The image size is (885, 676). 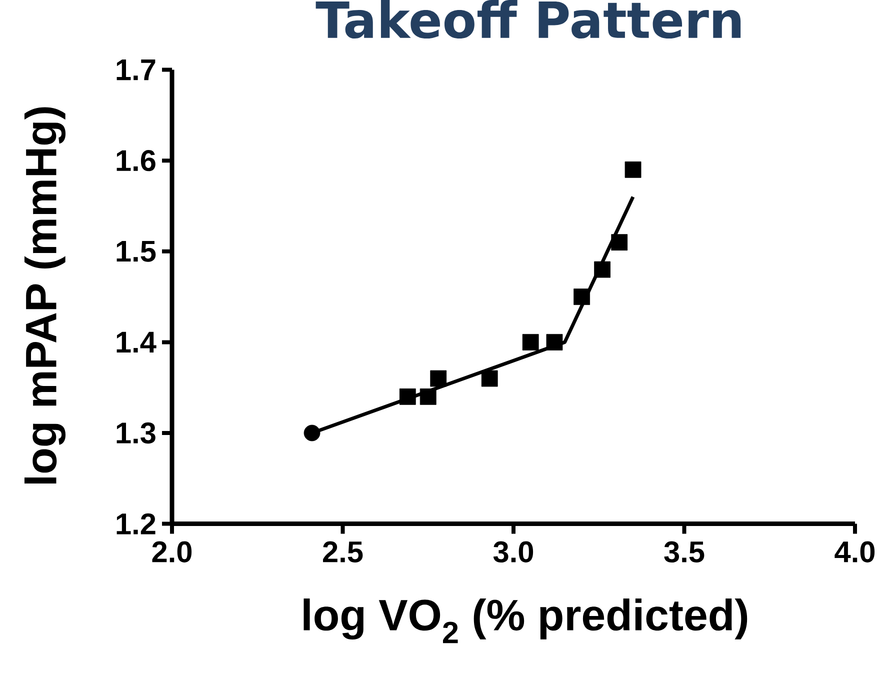 What do you see at coordinates (684, 552) in the screenshot?
I see `x-tick-label: 3.5` at bounding box center [684, 552].